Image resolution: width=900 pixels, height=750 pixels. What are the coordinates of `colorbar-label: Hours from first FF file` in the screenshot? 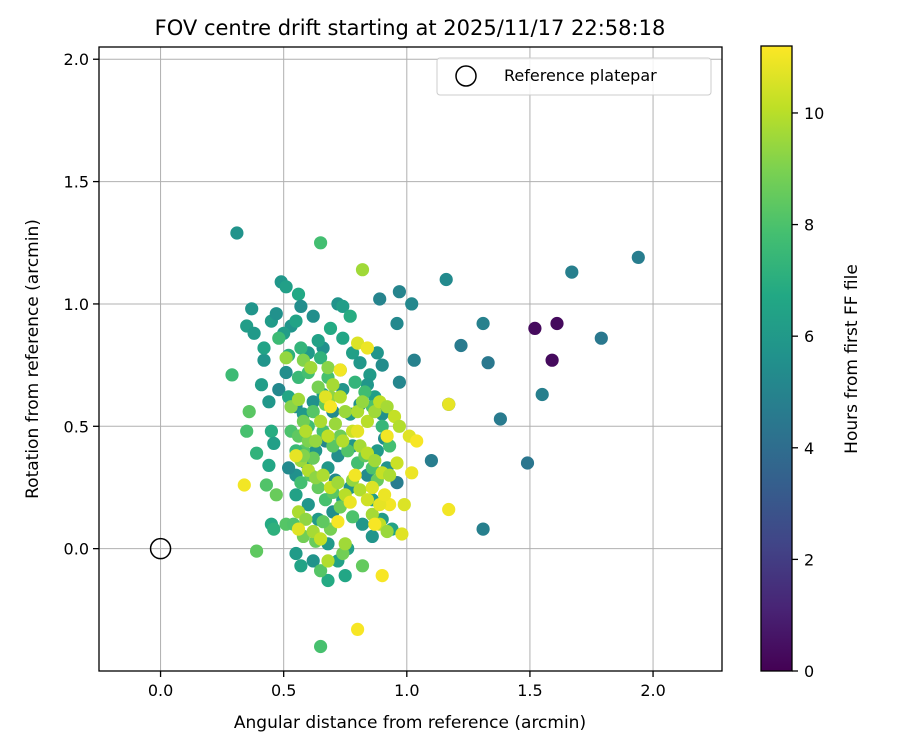 It's located at (852, 359).